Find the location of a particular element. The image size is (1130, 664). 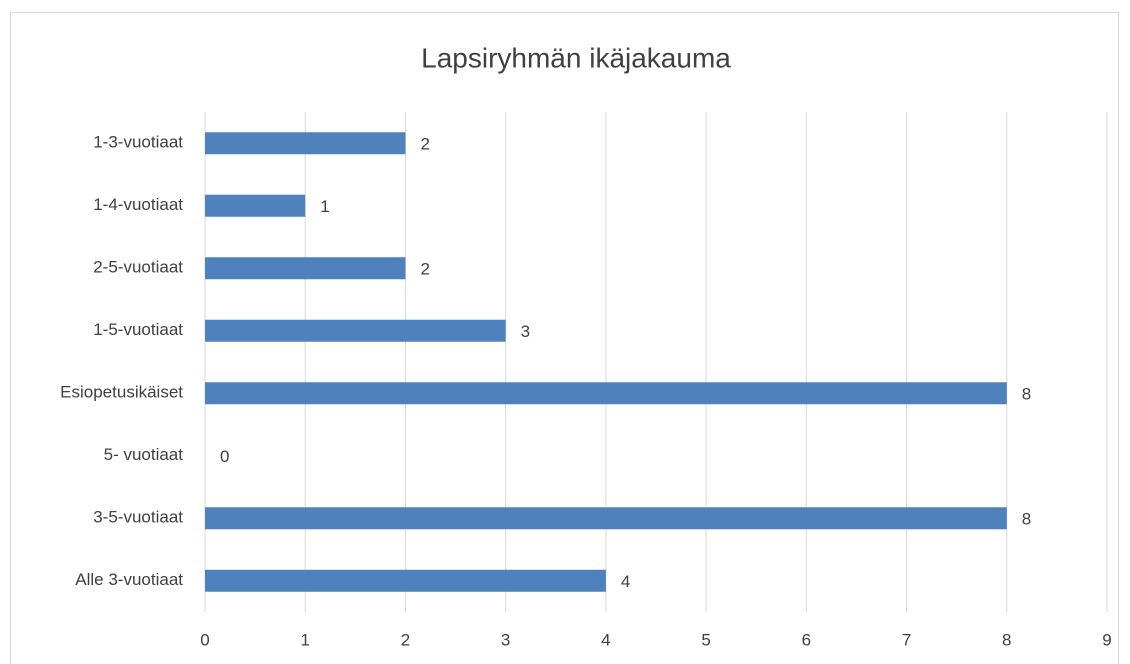

x-tick-label: 7 is located at coordinates (906, 639).